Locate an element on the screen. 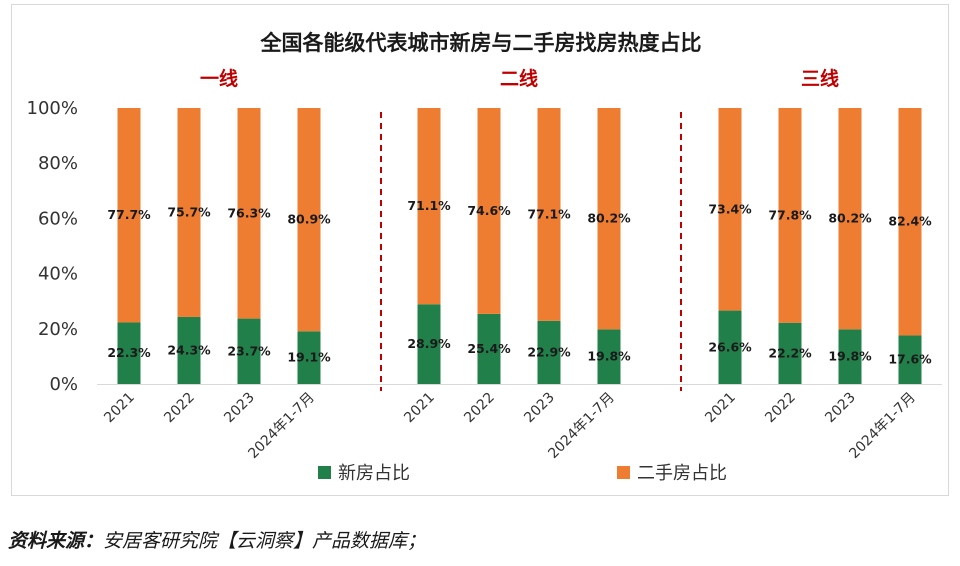 Image resolution: width=960 pixels, height=566 pixels. source-label: 资料来源： is located at coordinates (56, 541).